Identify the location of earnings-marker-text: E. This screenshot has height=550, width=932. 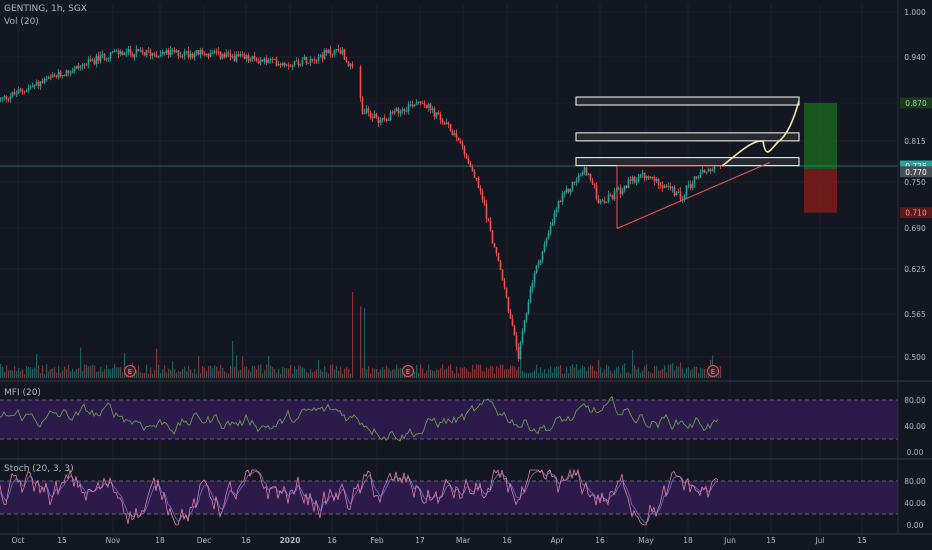
(408, 372).